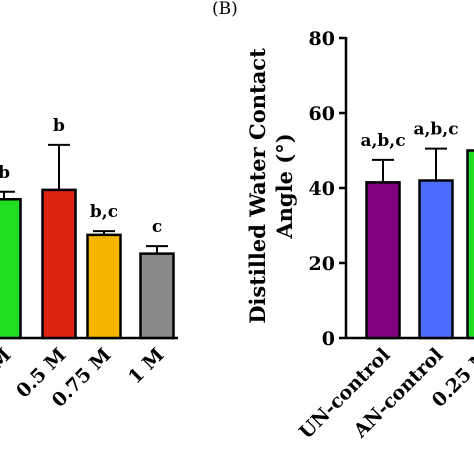 The height and width of the screenshot is (474, 474). I want to click on y-tick-label: 60, so click(322, 114).